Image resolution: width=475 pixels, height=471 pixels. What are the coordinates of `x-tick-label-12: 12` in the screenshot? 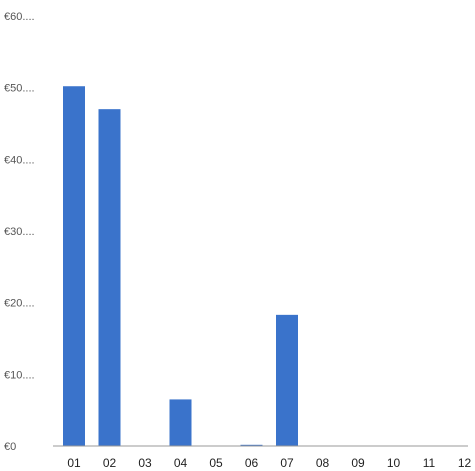 It's located at (465, 463).